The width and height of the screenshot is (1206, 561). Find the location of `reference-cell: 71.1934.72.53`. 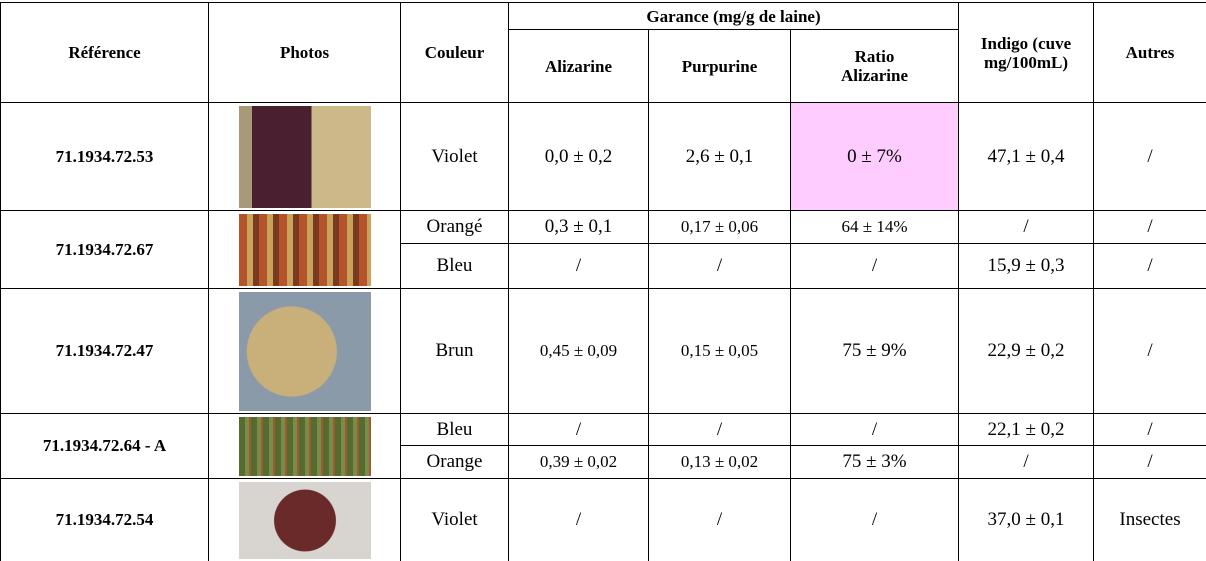

reference-cell: 71.1934.72.53 is located at coordinates (104, 156).